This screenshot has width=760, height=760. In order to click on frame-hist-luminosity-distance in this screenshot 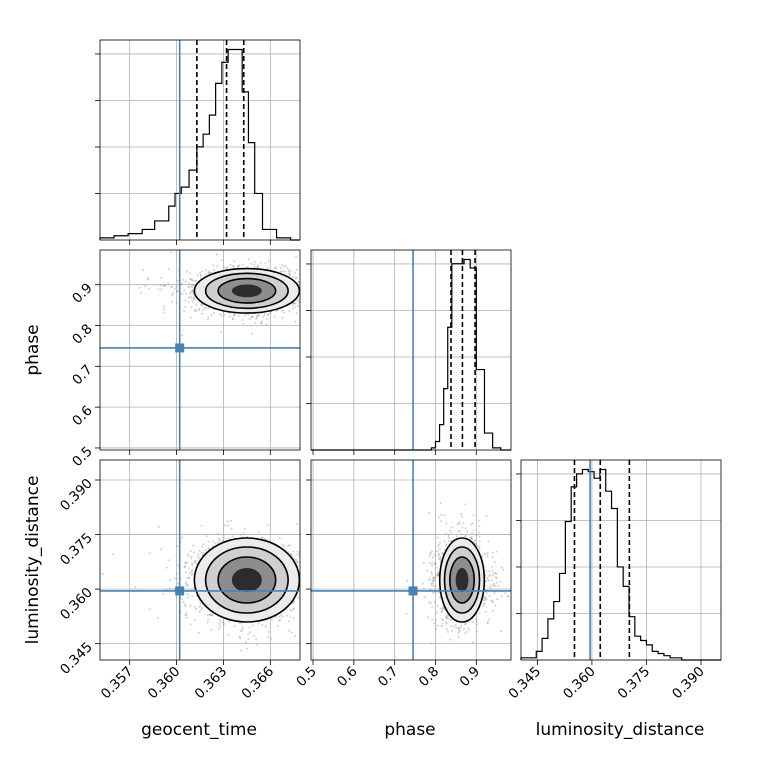, I will do `click(621, 560)`.